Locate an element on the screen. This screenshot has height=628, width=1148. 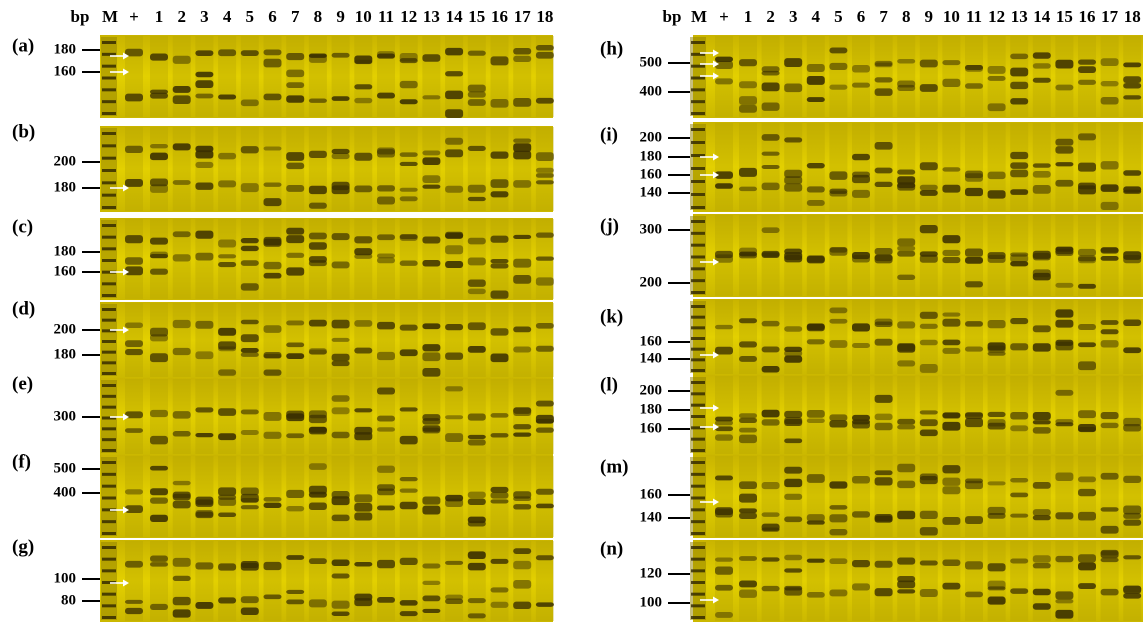
lane-label: 13 is located at coordinates (431, 16).